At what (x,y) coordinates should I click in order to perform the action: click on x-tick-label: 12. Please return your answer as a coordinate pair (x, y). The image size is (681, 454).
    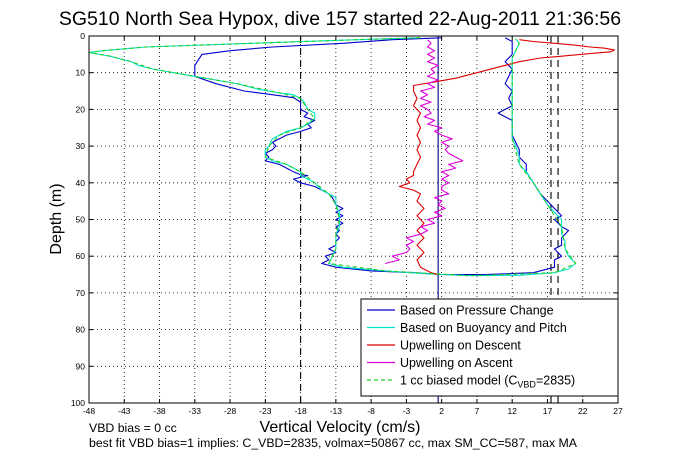
    Looking at the image, I should click on (512, 411).